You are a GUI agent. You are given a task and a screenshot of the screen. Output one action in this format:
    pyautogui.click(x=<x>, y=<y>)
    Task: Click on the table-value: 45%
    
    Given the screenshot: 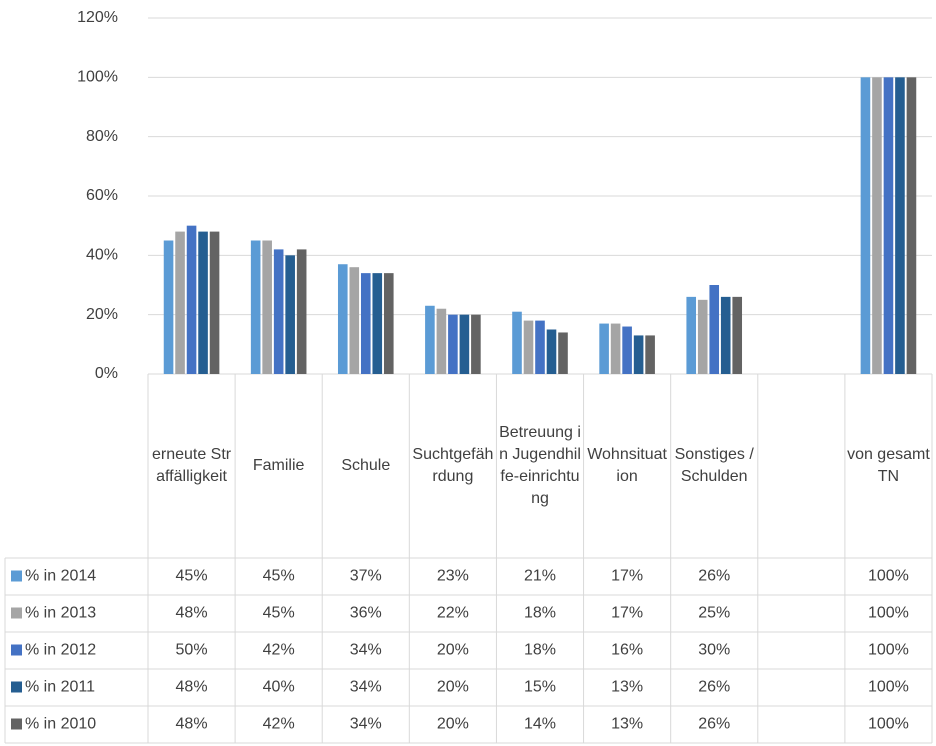 What is the action you would take?
    pyautogui.click(x=192, y=576)
    